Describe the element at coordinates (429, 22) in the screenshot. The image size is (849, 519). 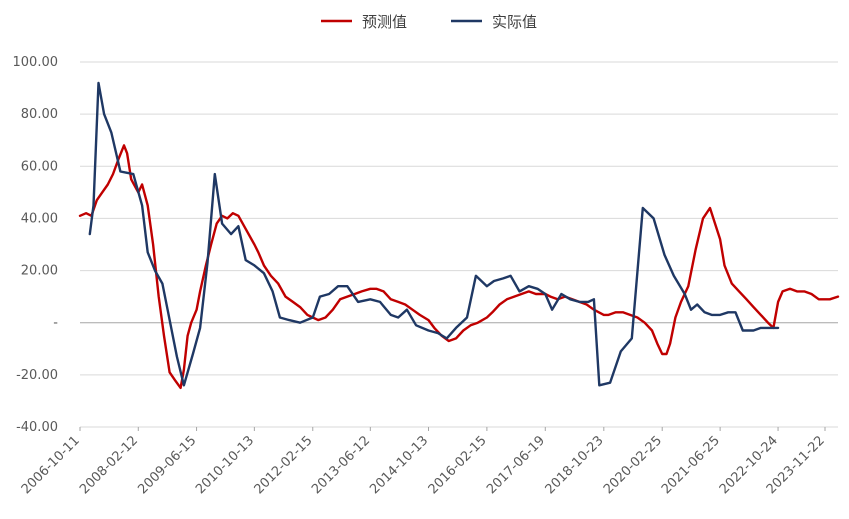
I see `legend: 预测值 实际值` at that location.